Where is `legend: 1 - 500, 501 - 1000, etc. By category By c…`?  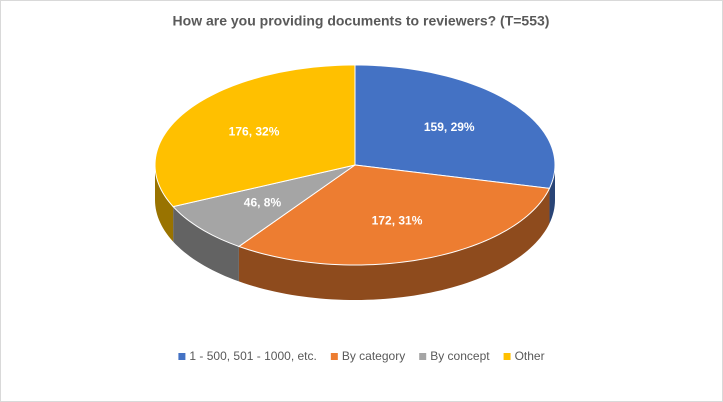 legend: 1 - 500, 501 - 1000, etc. By category By c… is located at coordinates (361, 356).